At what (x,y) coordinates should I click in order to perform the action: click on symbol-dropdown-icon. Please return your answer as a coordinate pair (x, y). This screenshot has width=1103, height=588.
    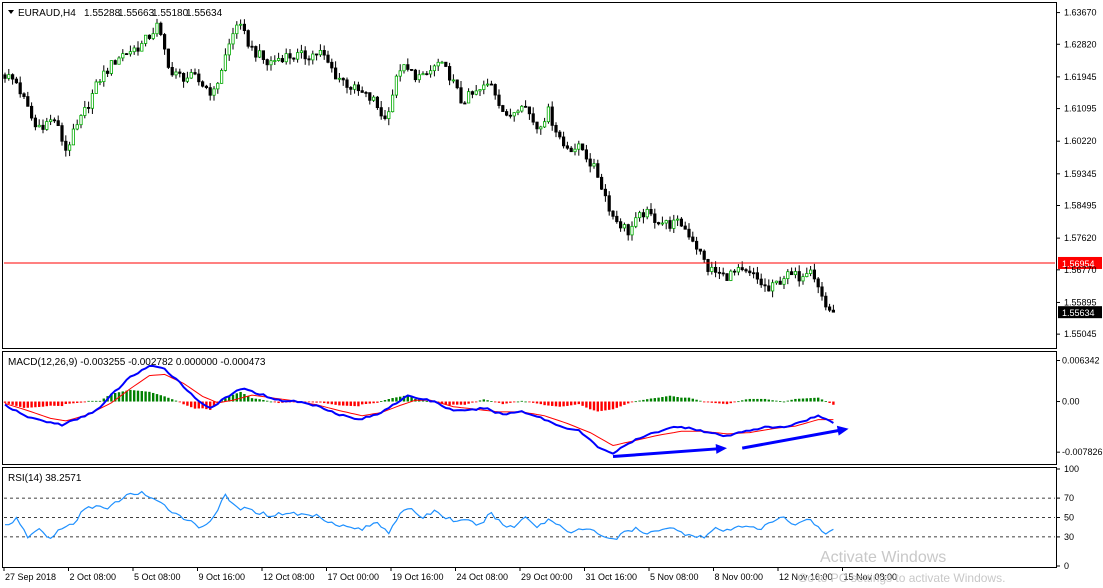
    Looking at the image, I should click on (11, 12).